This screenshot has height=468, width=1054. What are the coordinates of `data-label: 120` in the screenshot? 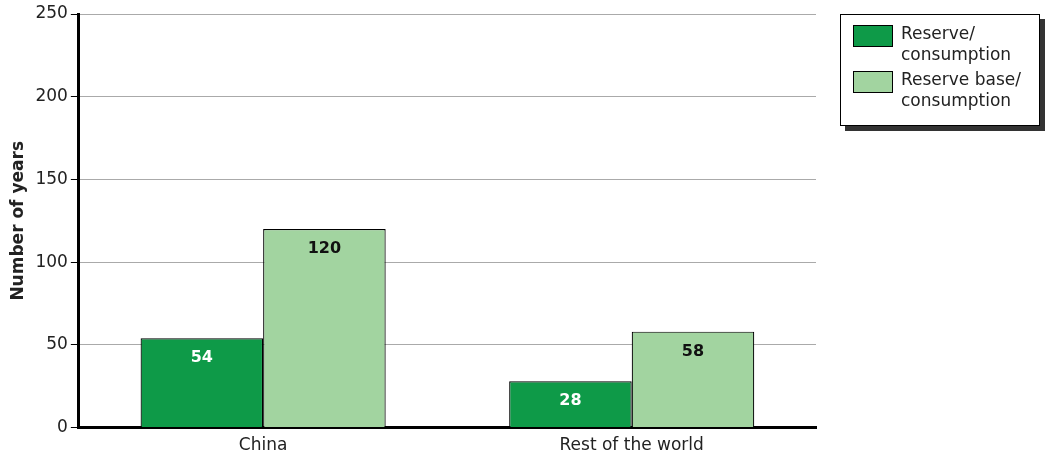 It's located at (324, 248).